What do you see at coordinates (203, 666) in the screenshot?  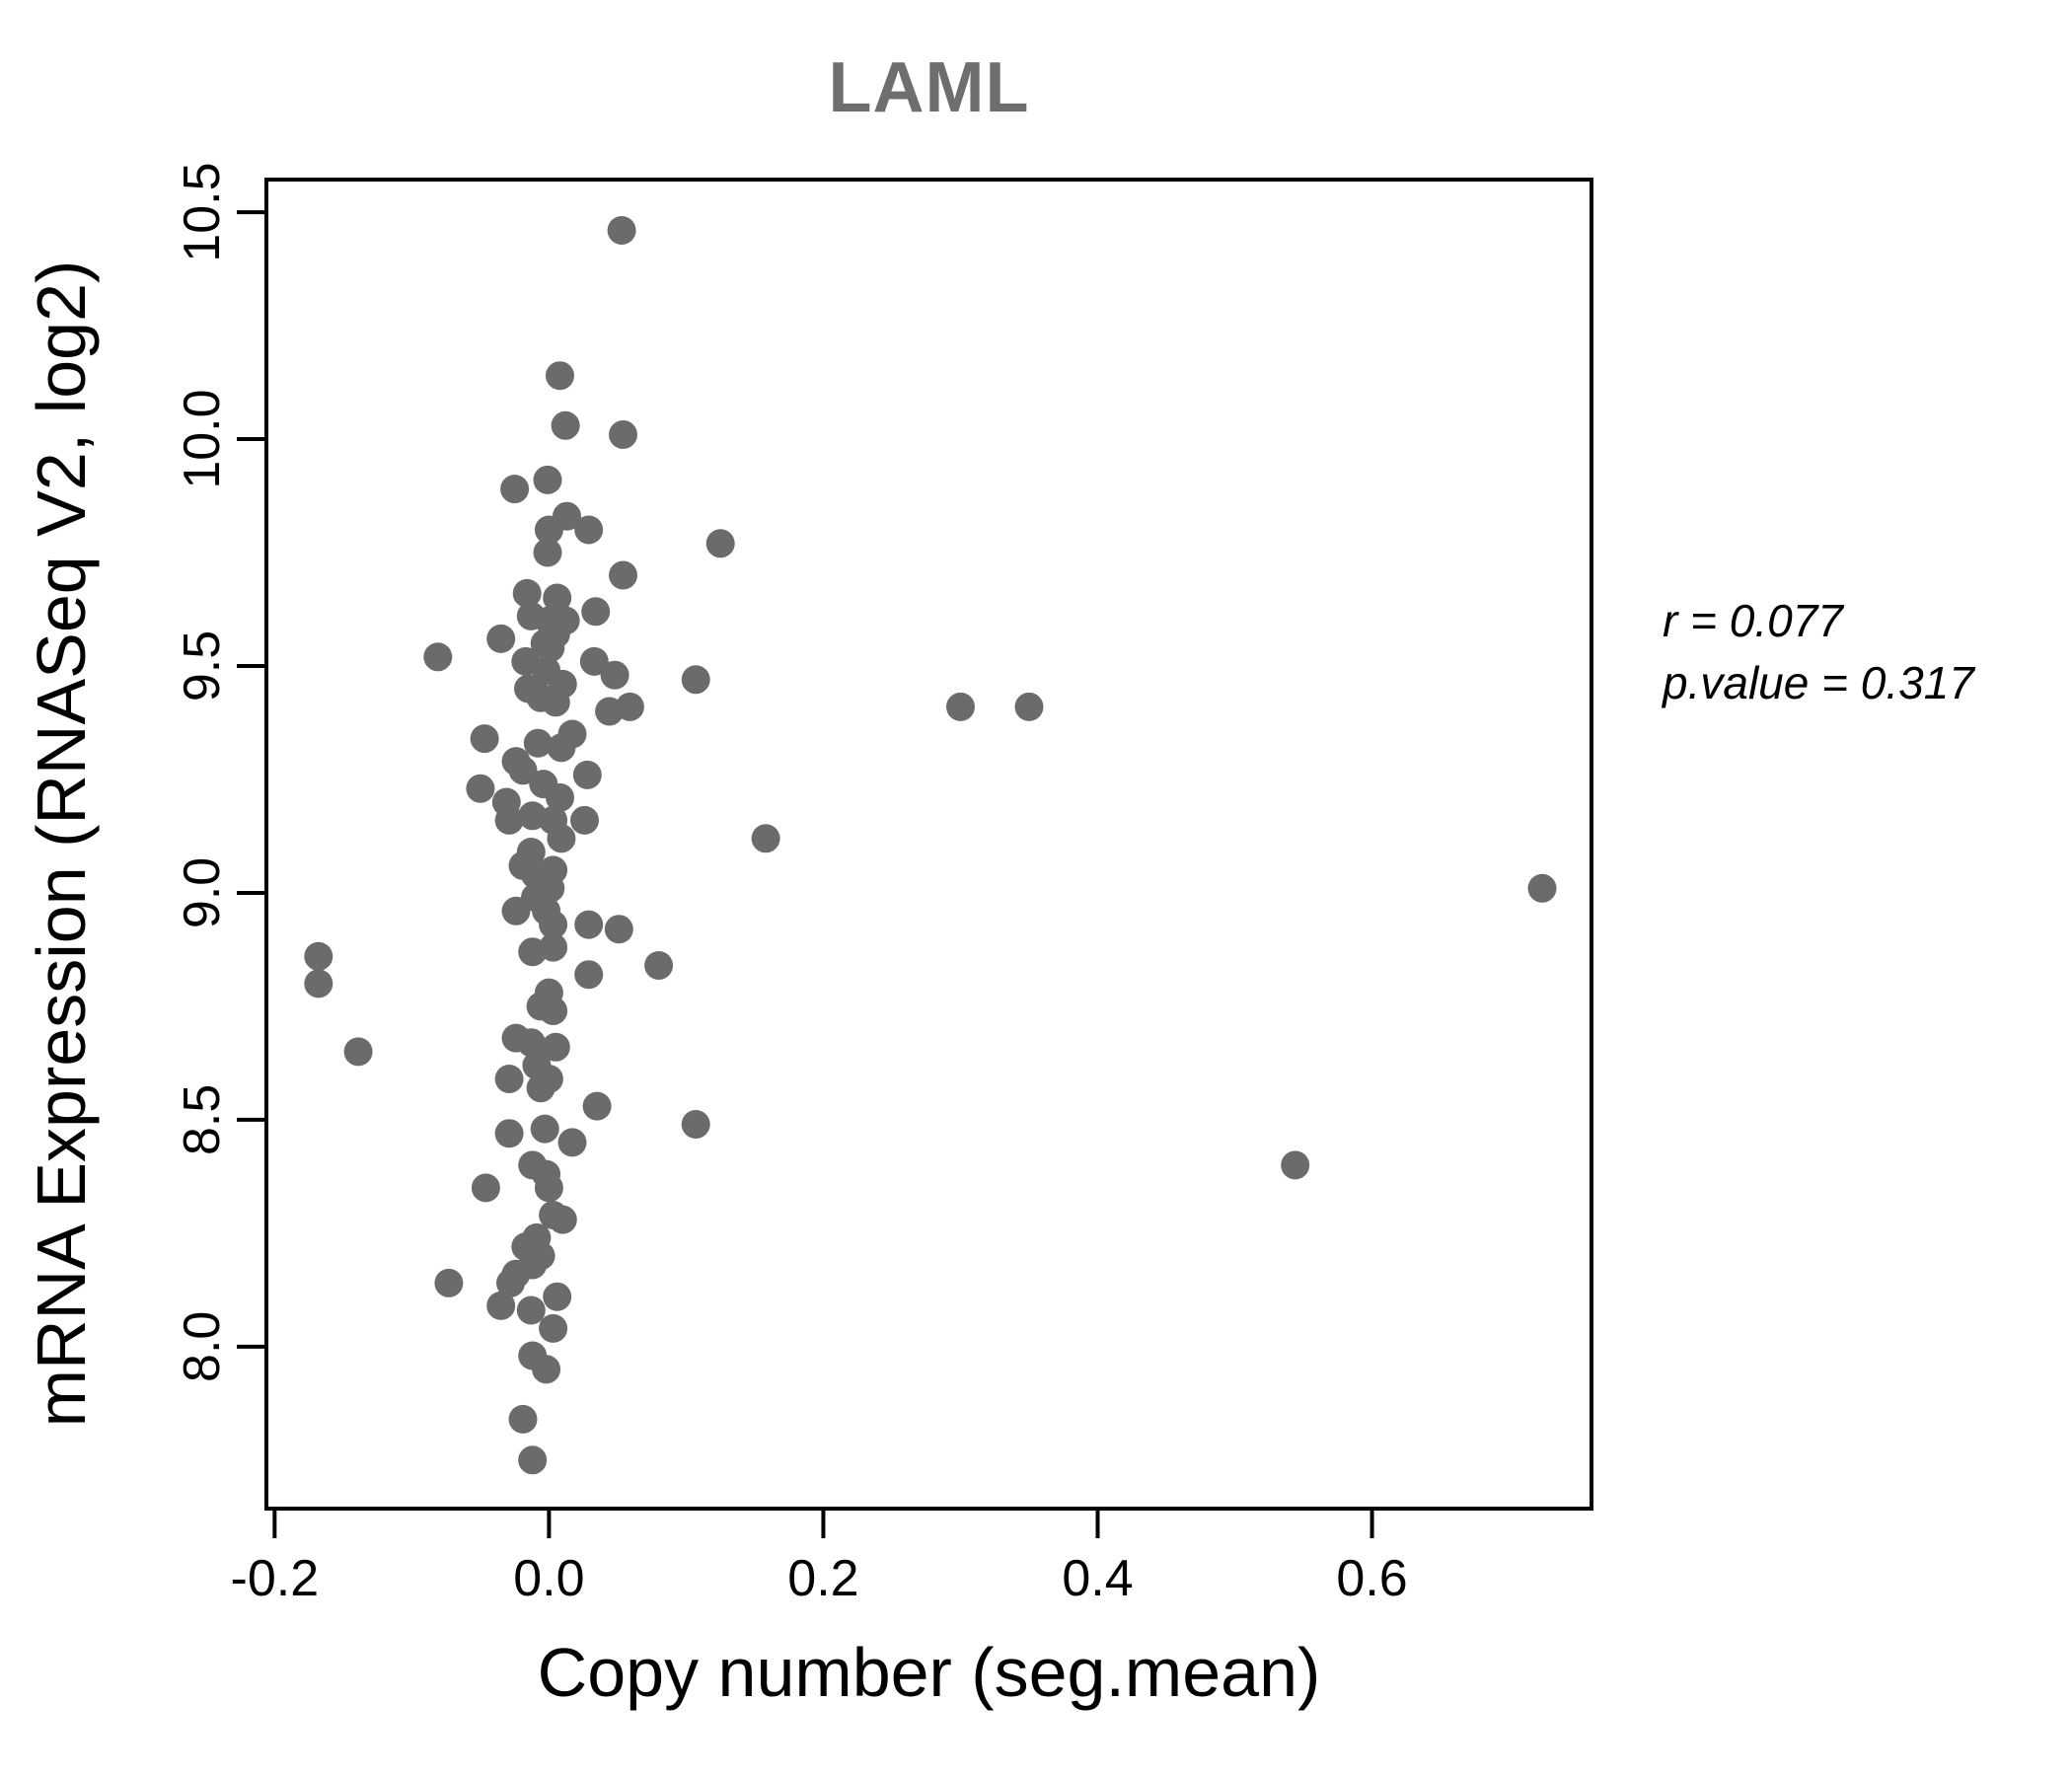 I see `y-tick-label: 9.5` at bounding box center [203, 666].